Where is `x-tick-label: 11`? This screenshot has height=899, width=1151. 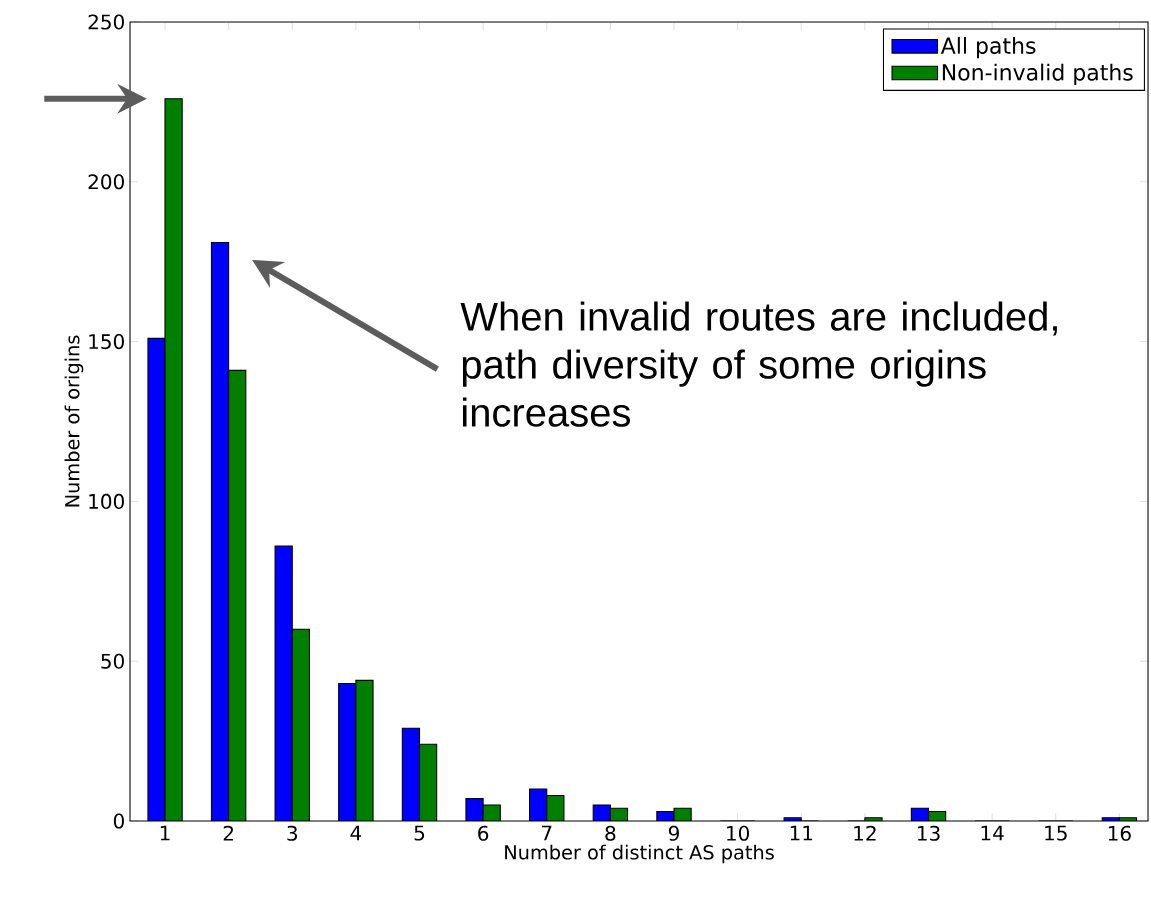
x-tick-label: 11 is located at coordinates (801, 833).